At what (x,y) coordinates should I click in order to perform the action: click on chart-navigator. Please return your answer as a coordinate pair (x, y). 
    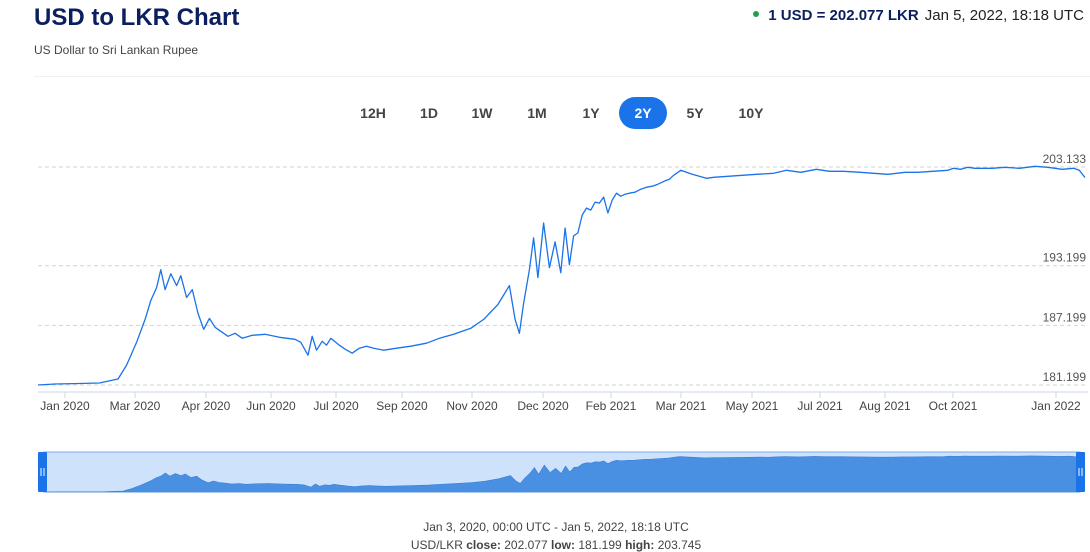
    Looking at the image, I should click on (545, 472).